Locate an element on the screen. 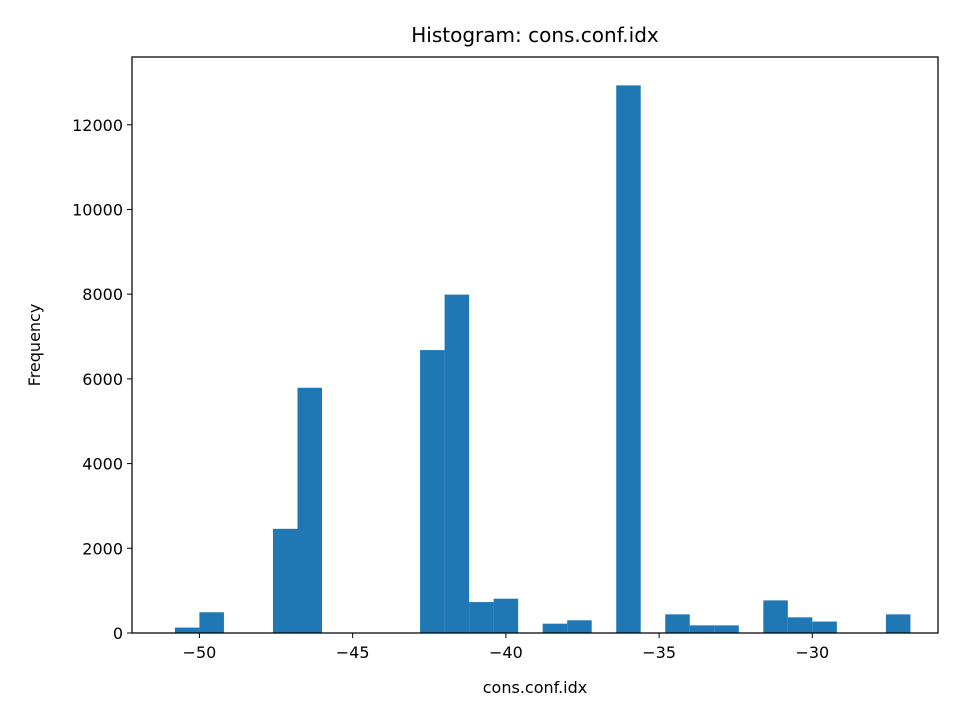  y-tick-label: 8000 is located at coordinates (102, 294).